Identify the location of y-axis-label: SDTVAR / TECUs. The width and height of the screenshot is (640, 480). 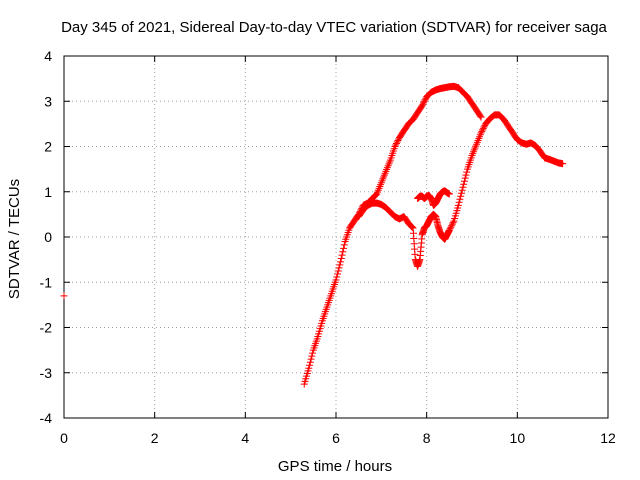
(14, 239).